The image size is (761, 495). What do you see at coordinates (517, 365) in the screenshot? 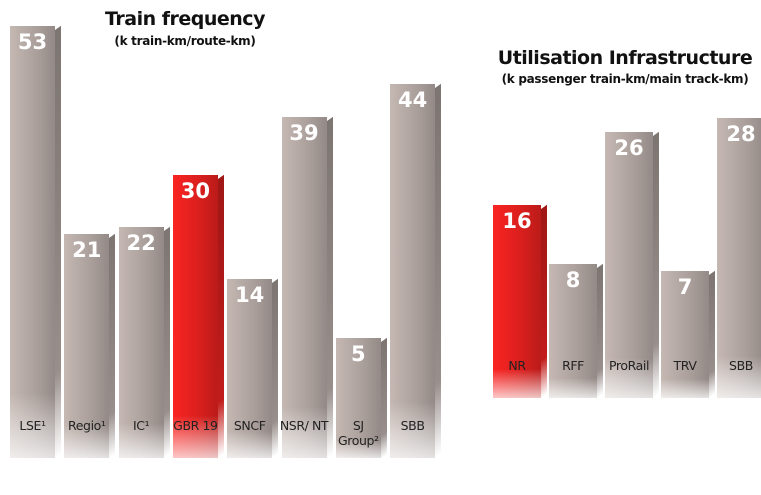
I see `category-label: NR` at bounding box center [517, 365].